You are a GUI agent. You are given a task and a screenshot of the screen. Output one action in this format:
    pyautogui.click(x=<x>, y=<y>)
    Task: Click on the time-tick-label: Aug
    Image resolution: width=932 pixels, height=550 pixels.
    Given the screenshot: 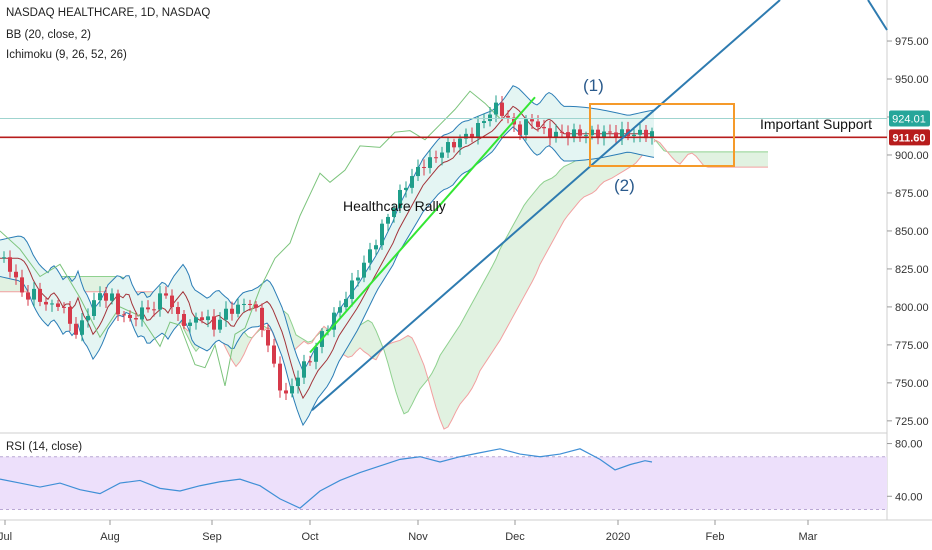 What is the action you would take?
    pyautogui.click(x=110, y=537)
    